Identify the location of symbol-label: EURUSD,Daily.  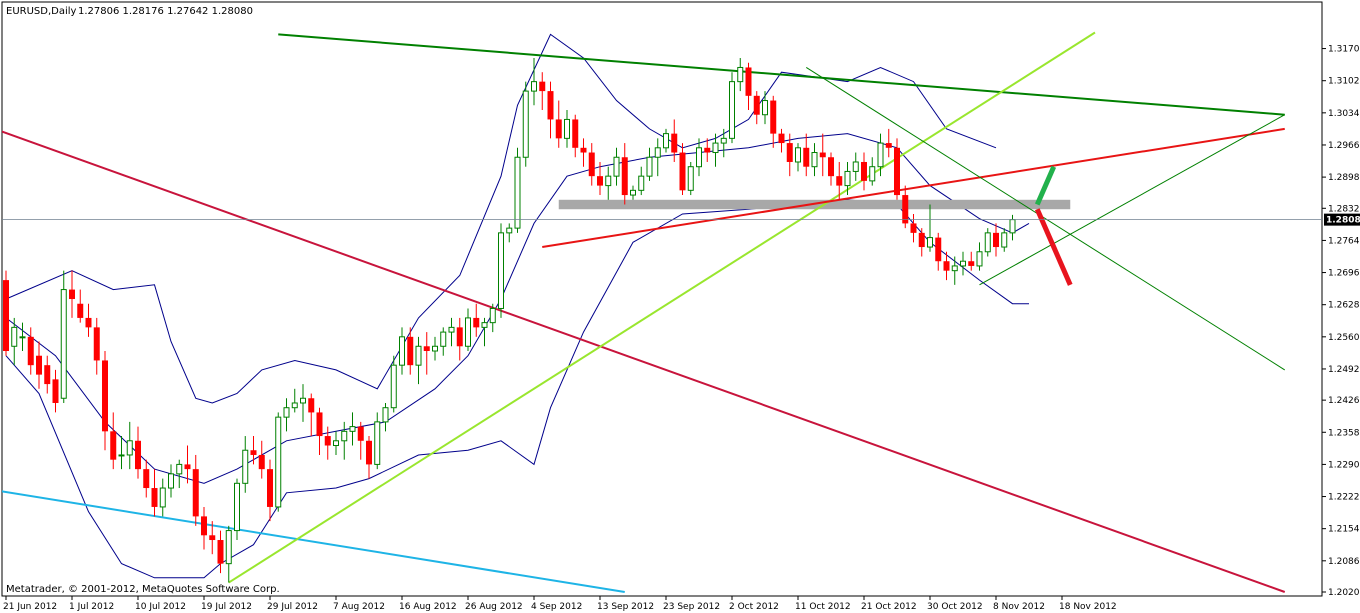
(41, 11).